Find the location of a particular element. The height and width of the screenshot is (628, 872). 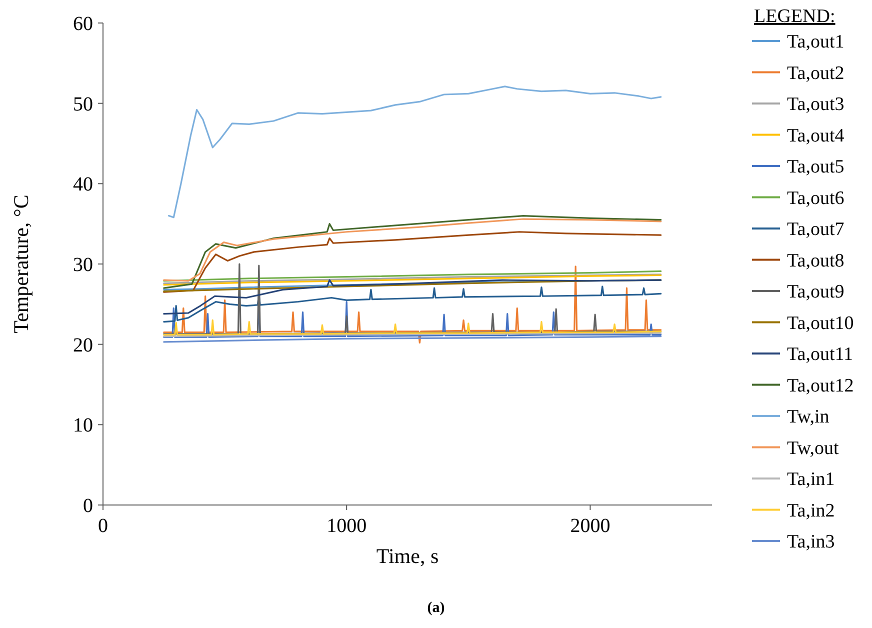

legend-label: Ta,out11 is located at coordinates (820, 355).